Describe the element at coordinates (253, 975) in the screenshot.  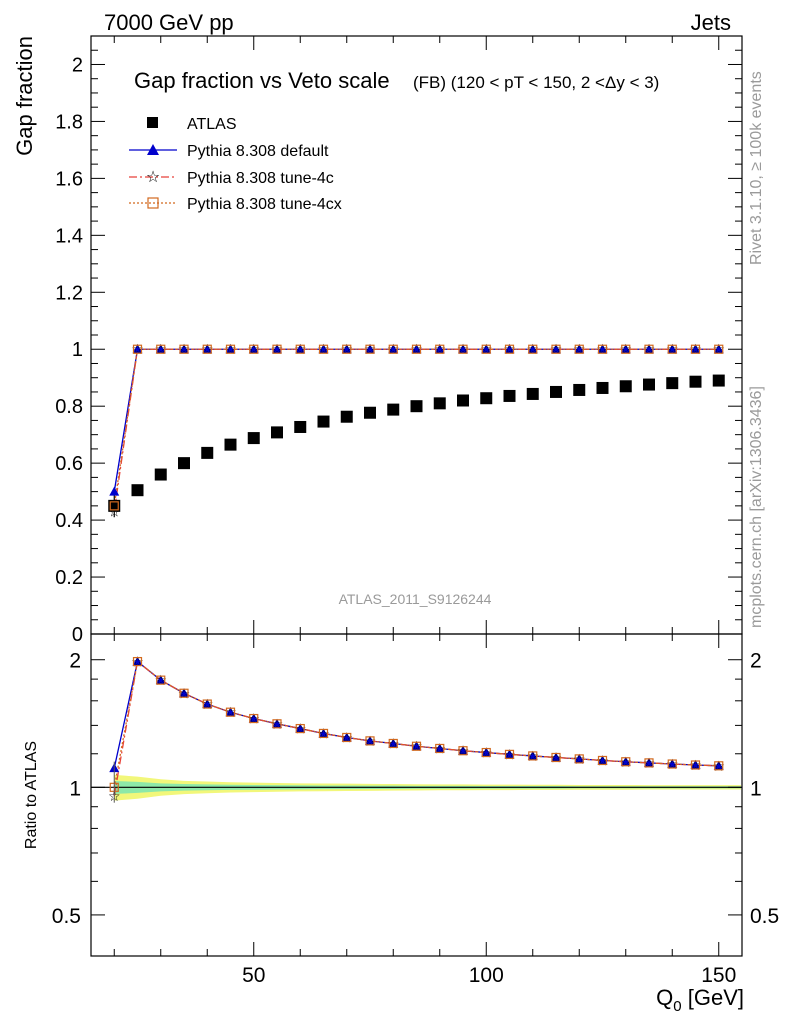
I see `x-tick-label: 50` at that location.